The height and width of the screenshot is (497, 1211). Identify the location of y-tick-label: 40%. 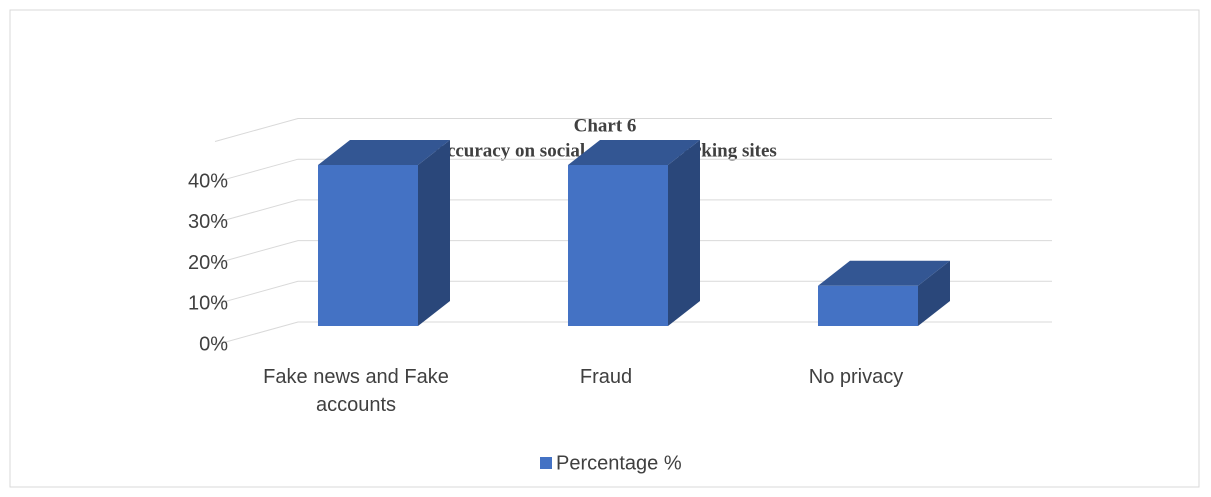
(208, 181).